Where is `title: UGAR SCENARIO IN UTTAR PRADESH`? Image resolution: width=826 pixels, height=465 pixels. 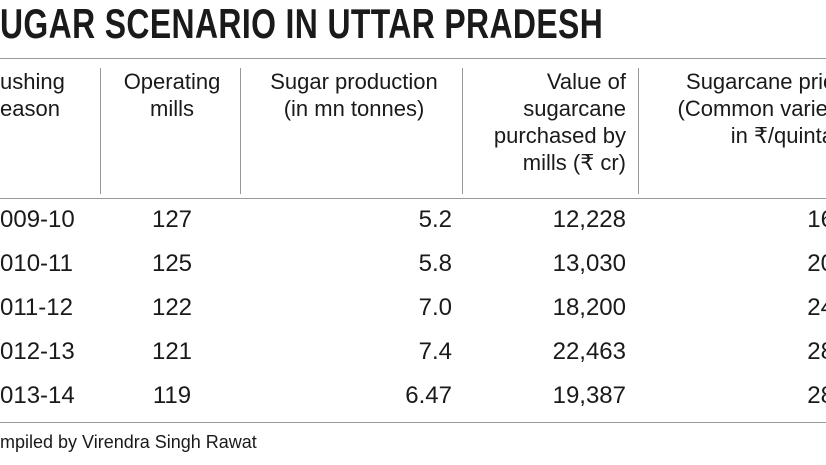 title: UGAR SCENARIO IN UTTAR PRADESH is located at coordinates (302, 23).